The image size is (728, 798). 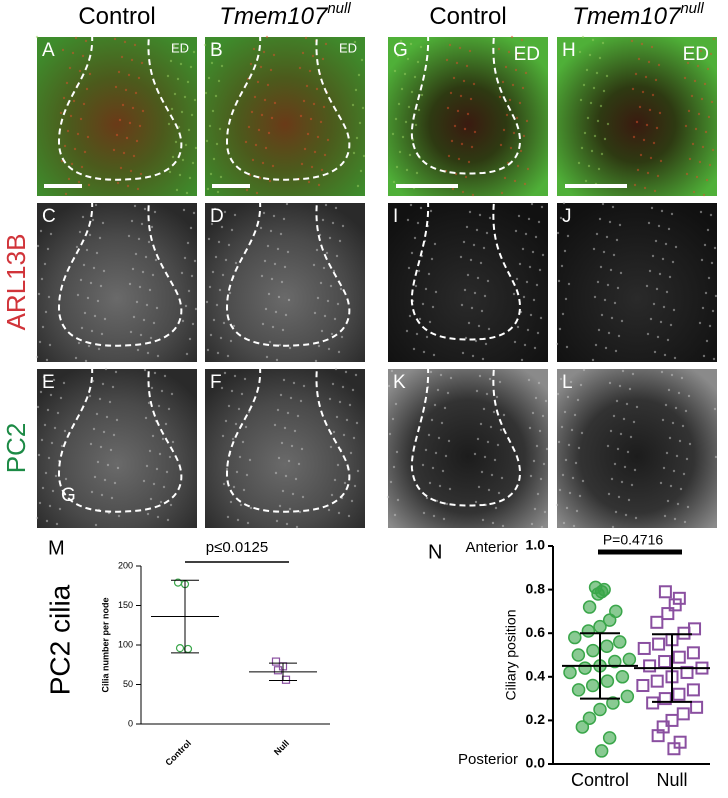 What do you see at coordinates (511, 654) in the screenshot?
I see `y-axis-label: Ciliary position` at bounding box center [511, 654].